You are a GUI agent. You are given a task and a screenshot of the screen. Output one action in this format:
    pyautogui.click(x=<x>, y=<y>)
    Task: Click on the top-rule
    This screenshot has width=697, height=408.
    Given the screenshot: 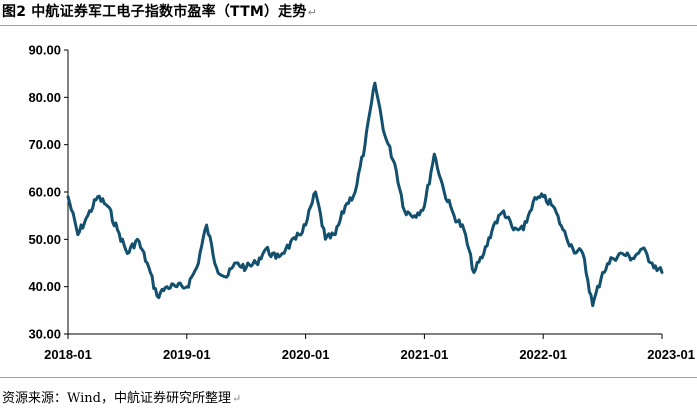 What is the action you would take?
    pyautogui.click(x=348, y=25)
    